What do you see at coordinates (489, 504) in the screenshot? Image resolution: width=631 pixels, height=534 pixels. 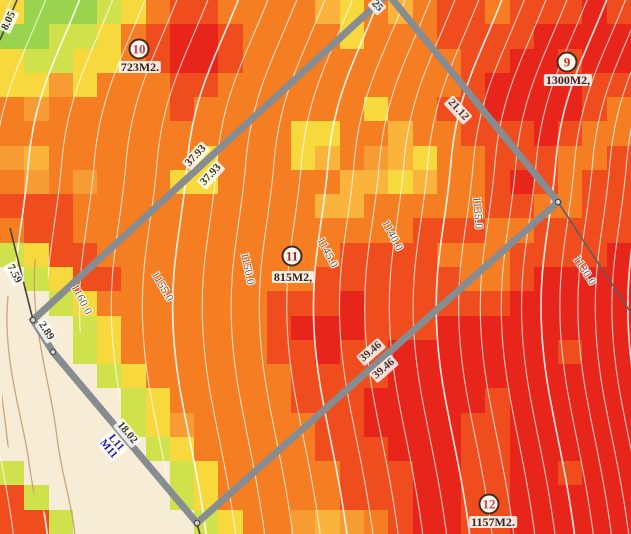 I see `parcel-marker-12: 12` at bounding box center [489, 504].